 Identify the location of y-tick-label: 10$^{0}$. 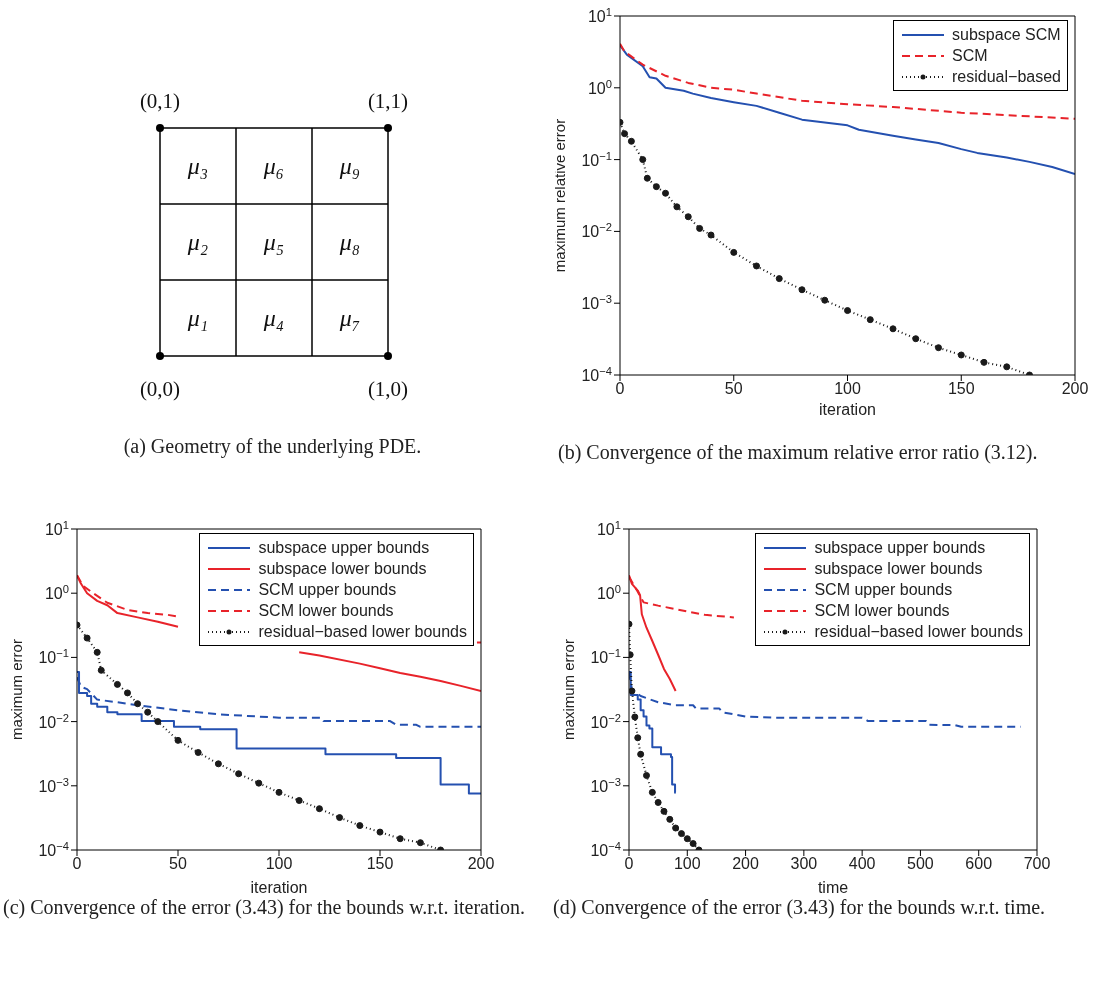
(608, 593).